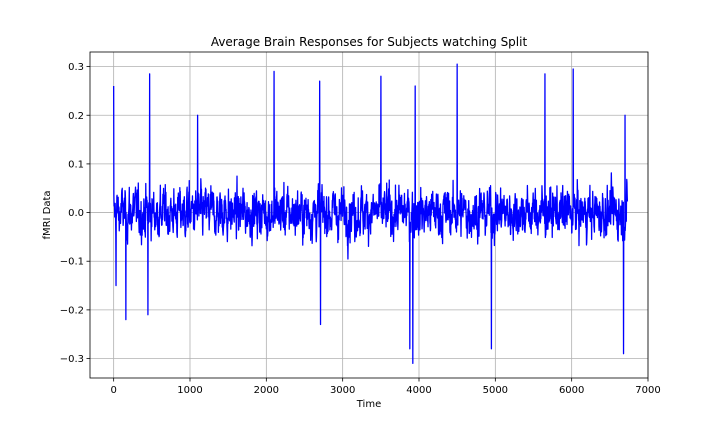 The width and height of the screenshot is (720, 432). I want to click on x-tick-label: 1000, so click(189, 390).